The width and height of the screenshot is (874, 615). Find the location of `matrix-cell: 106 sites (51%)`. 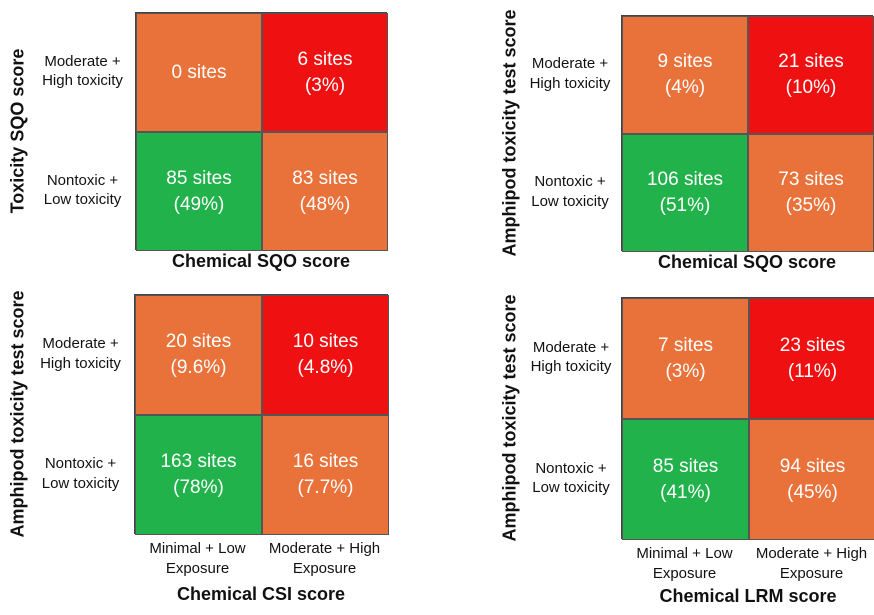

matrix-cell: 106 sites (51%) is located at coordinates (685, 193).